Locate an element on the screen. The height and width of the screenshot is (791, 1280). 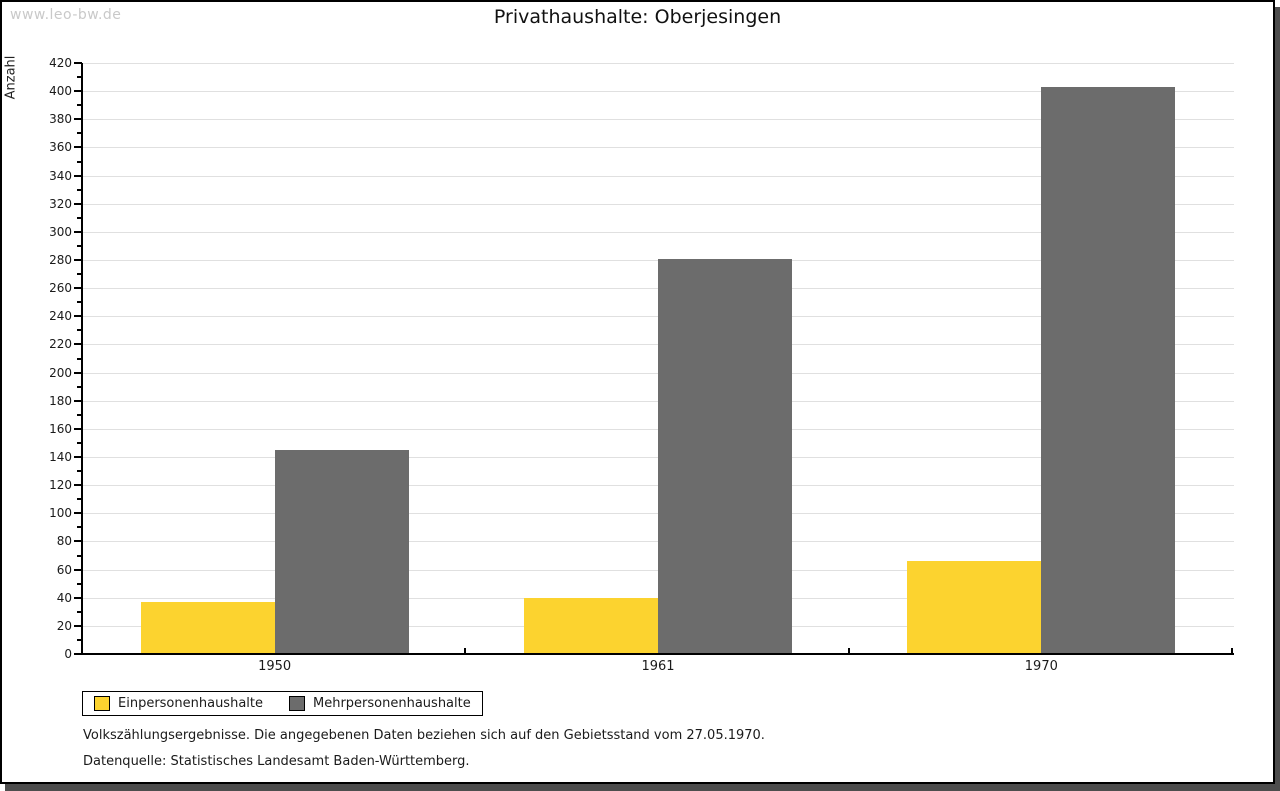
legend-label-einpersonenhaushalte: Einpersonenhaushalte is located at coordinates (190, 703).